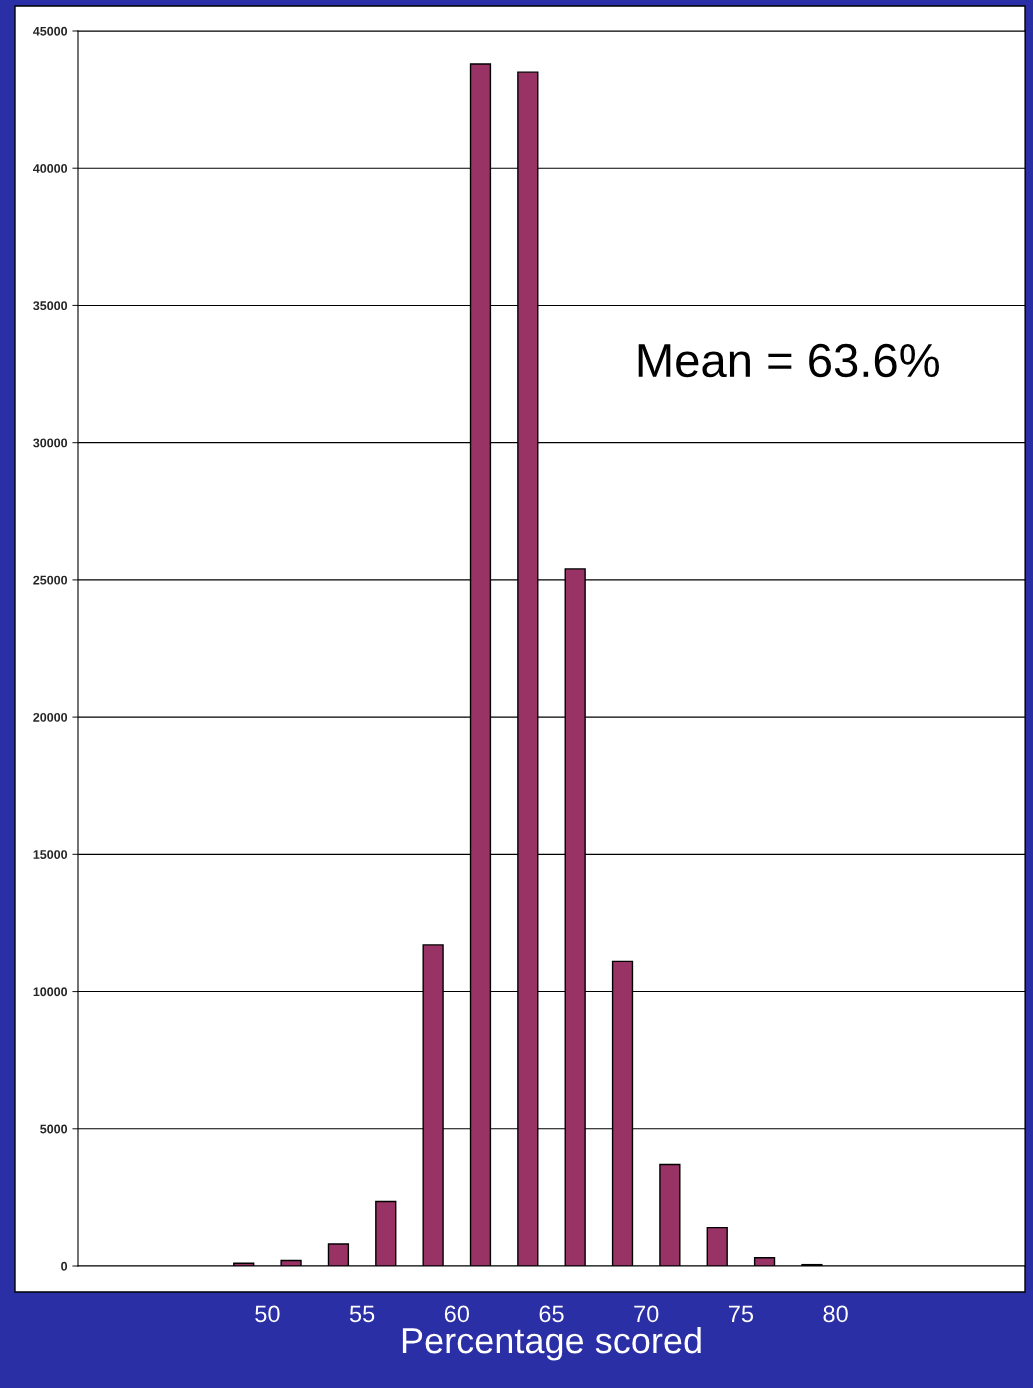  Describe the element at coordinates (835, 1314) in the screenshot. I see `x-tick-label: 80` at that location.